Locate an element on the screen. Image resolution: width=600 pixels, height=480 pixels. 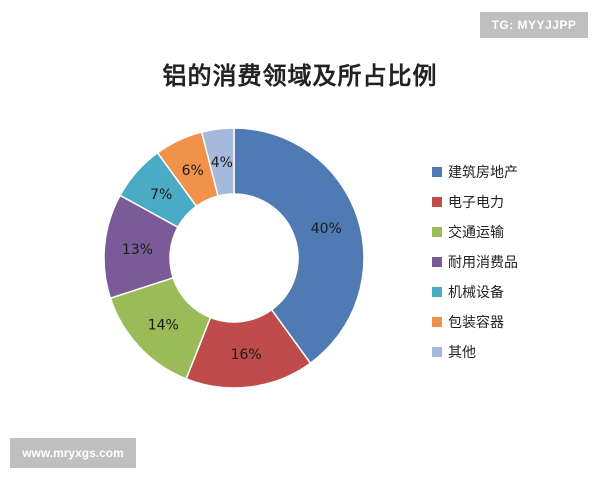
slice-data-label: 6% is located at coordinates (193, 171).